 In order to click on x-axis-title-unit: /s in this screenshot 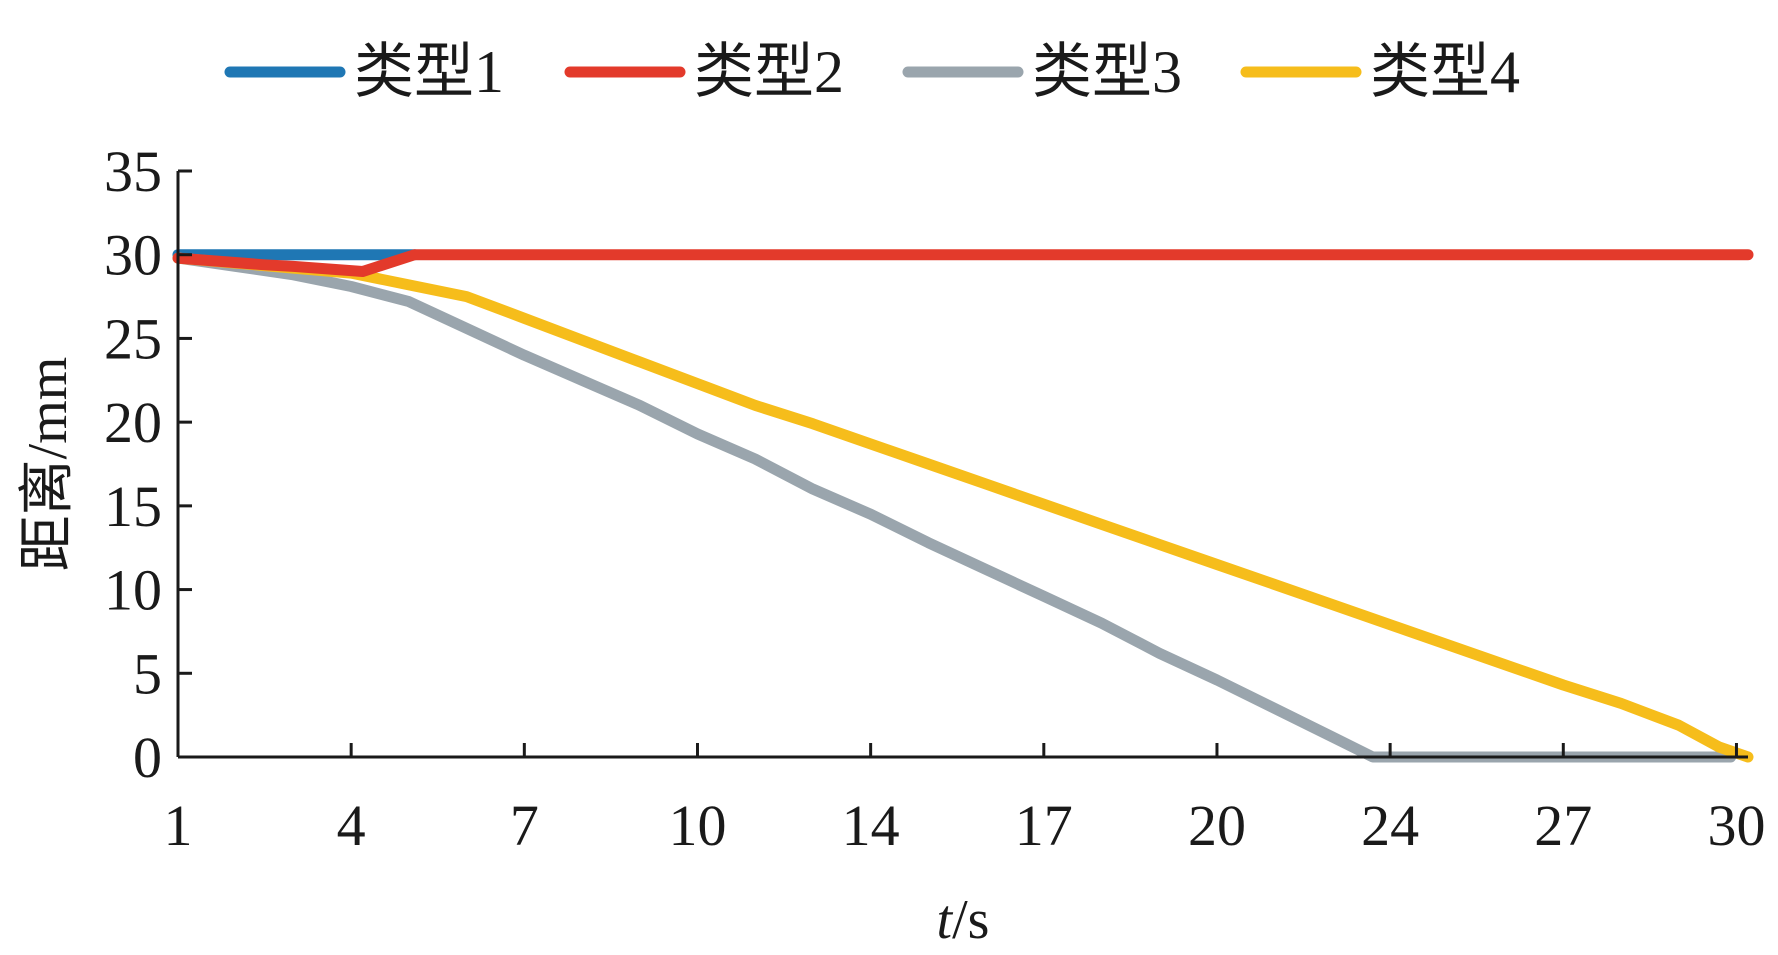, I will do `click(970, 920)`.